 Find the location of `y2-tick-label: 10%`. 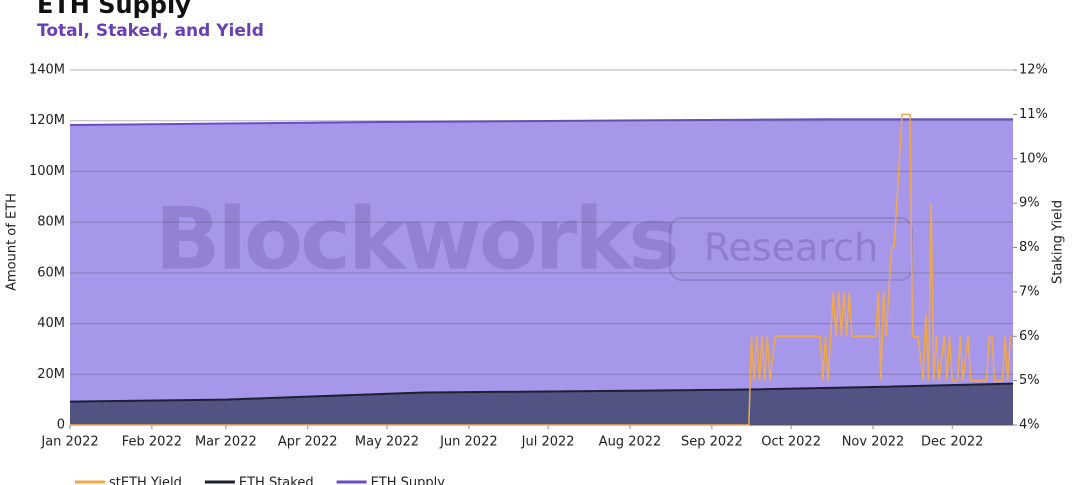

y2-tick-label: 10% is located at coordinates (1033, 158).